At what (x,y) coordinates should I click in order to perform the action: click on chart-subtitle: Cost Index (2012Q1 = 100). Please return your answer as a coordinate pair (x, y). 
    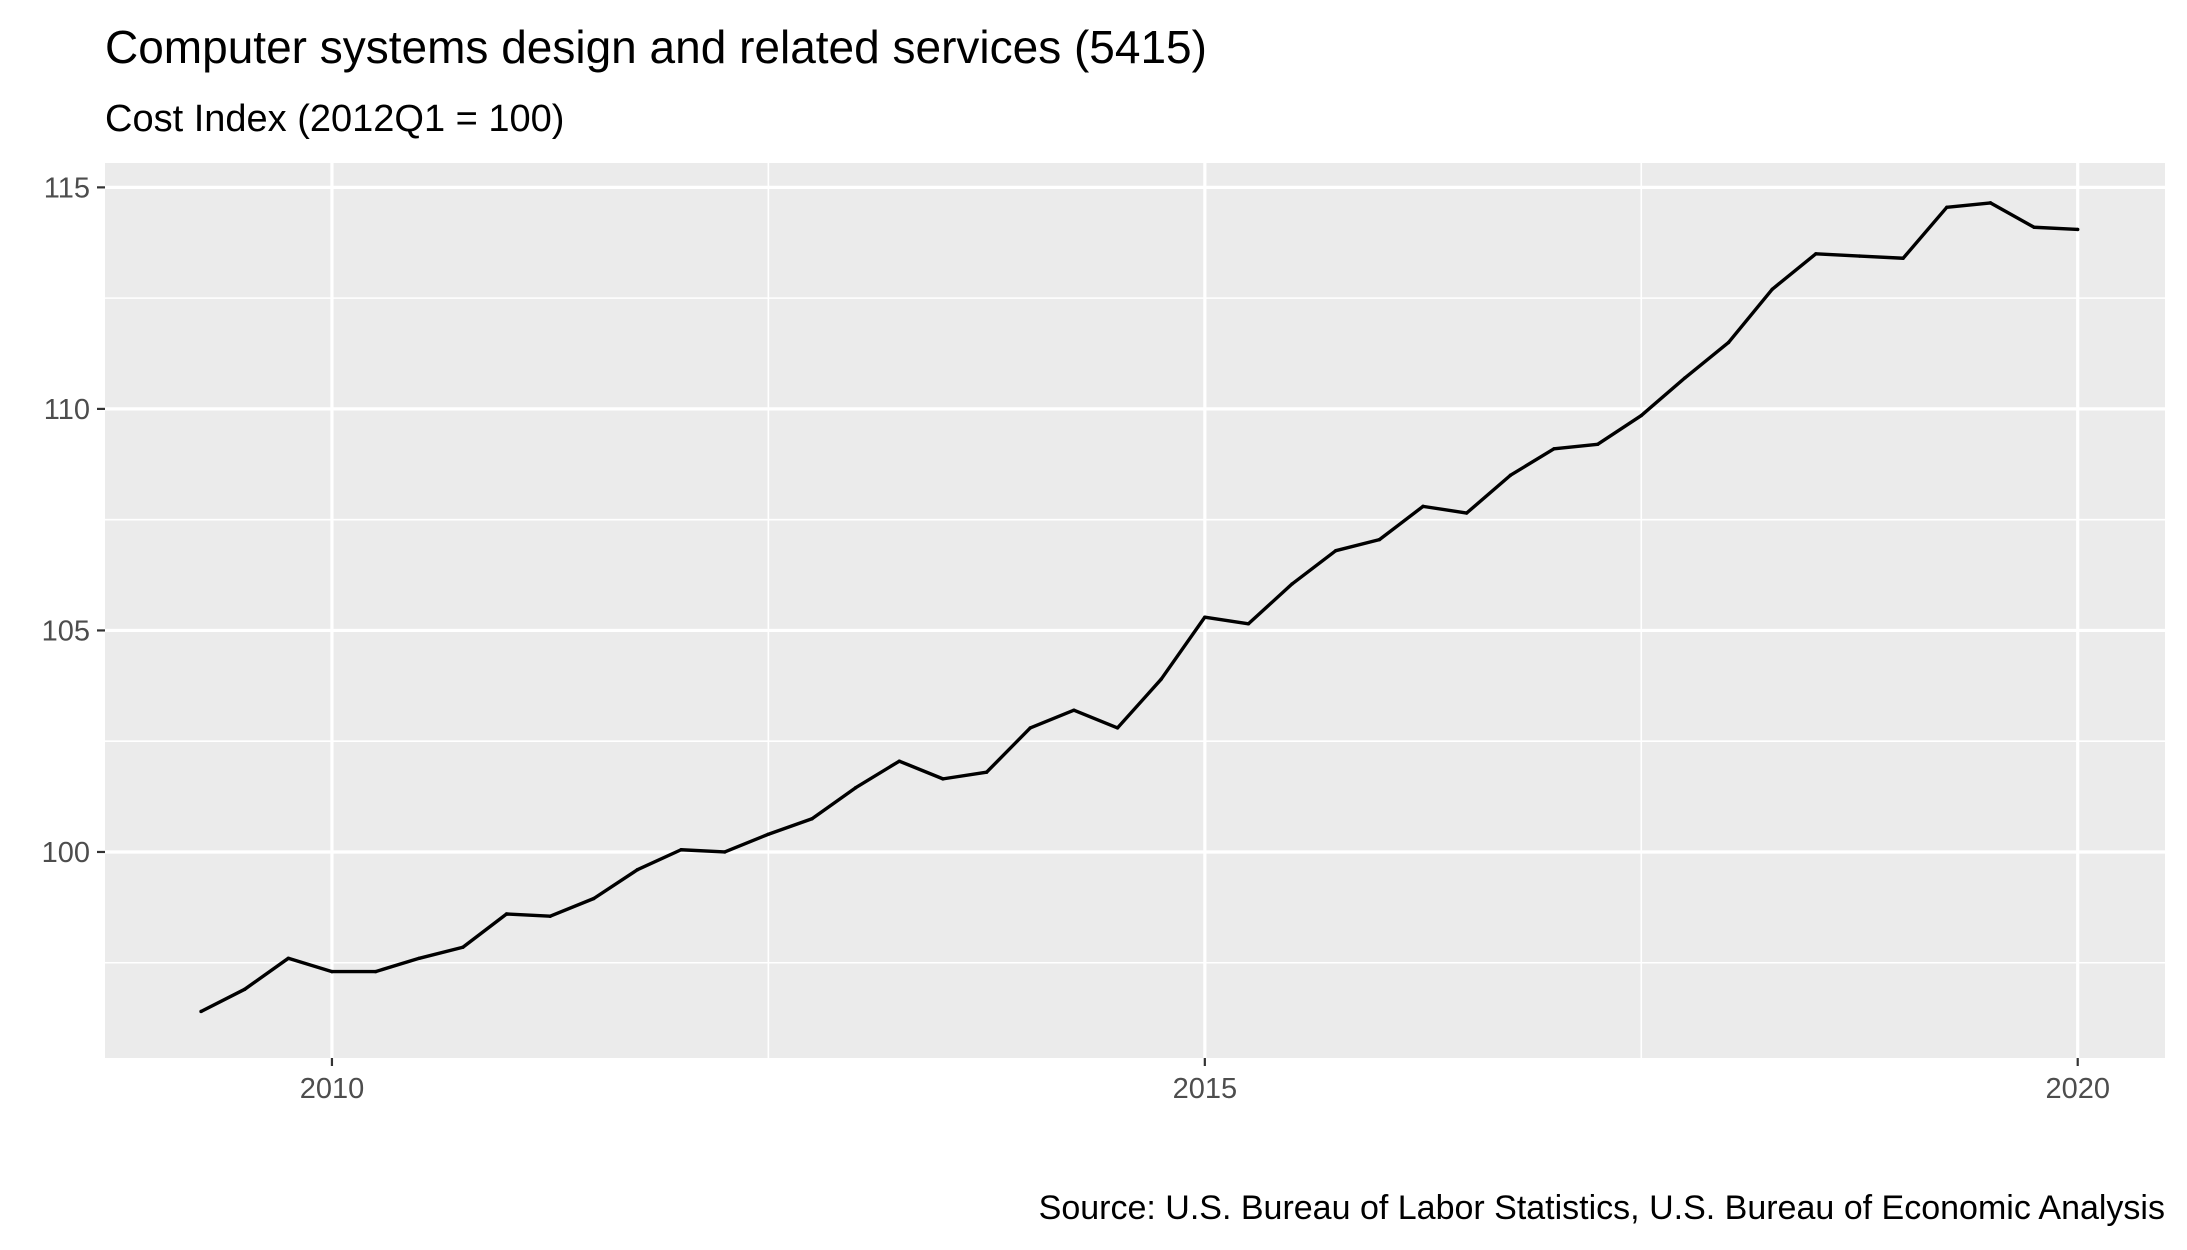
    Looking at the image, I should click on (334, 119).